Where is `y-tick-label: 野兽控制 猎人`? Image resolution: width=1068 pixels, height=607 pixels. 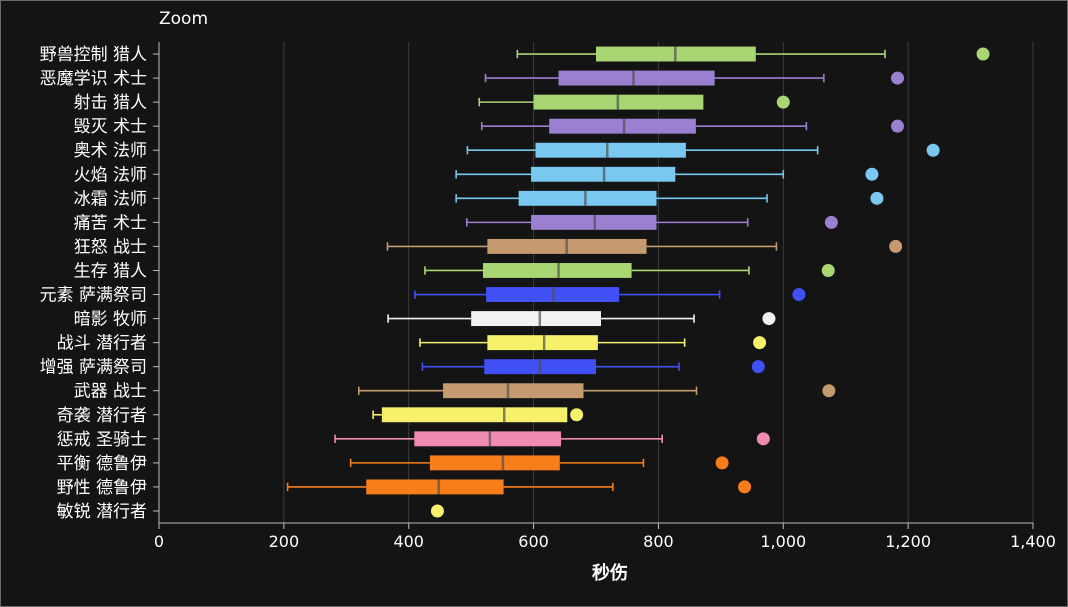 y-tick-label: 野兽控制 猎人 is located at coordinates (93, 55).